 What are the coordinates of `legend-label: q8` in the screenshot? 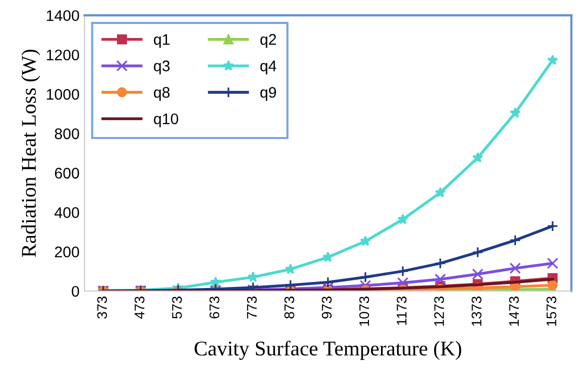 It's located at (162, 93).